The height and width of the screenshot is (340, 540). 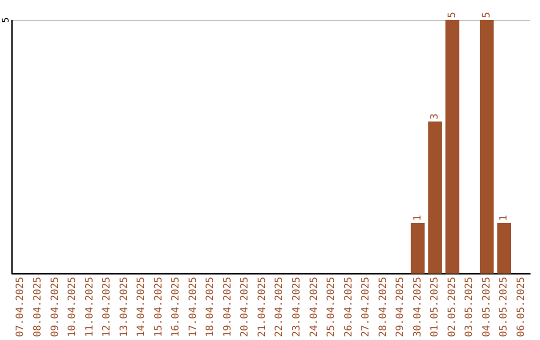 I want to click on x-tick-label: 10.04.2025, so click(x=72, y=307).